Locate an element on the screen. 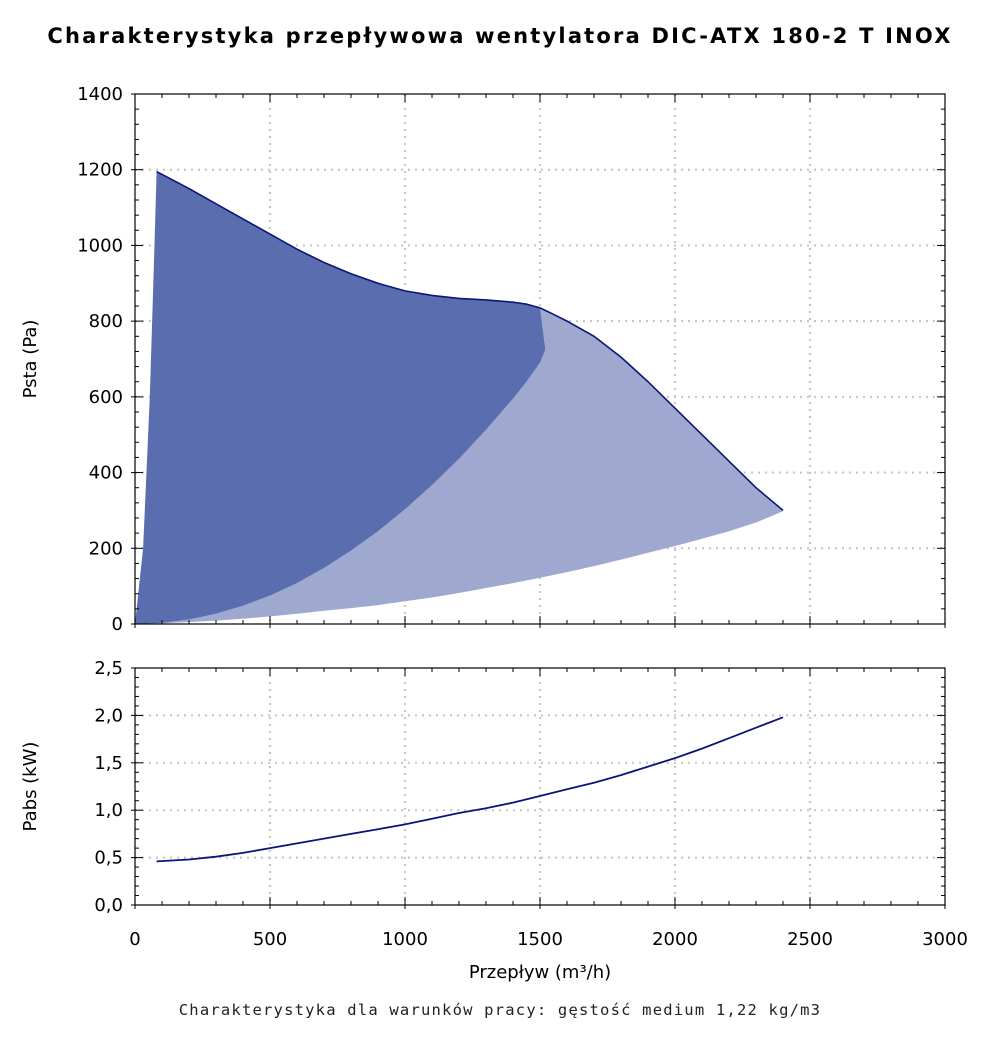  x-axis-label: Przepływ (m³/h) is located at coordinates (540, 972).